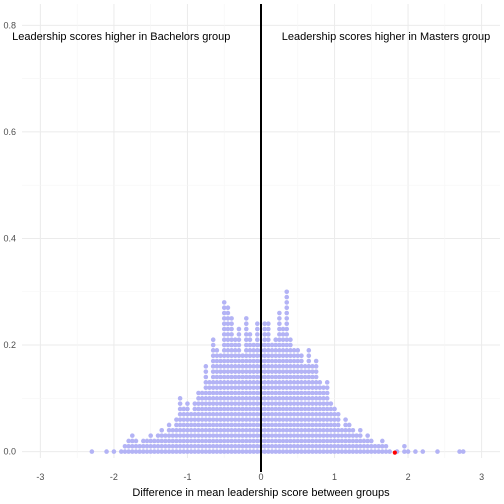  I want to click on x-axis-tick-labels: -3 -2 -1 0 1 2 3, so click(260, 477).